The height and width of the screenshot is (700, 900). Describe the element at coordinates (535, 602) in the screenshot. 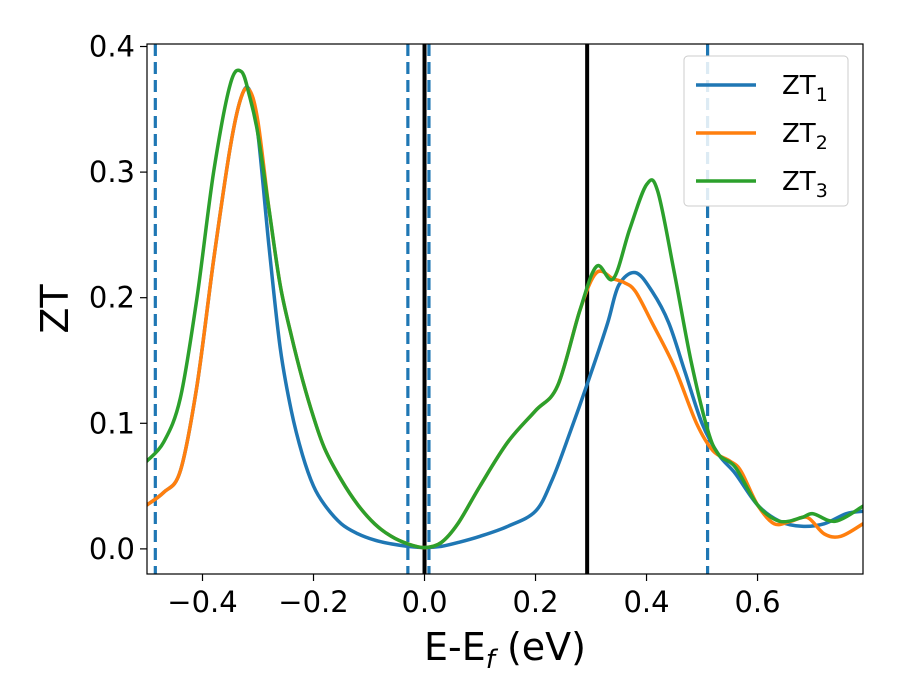

I see `x-tick-label: 0.2` at that location.